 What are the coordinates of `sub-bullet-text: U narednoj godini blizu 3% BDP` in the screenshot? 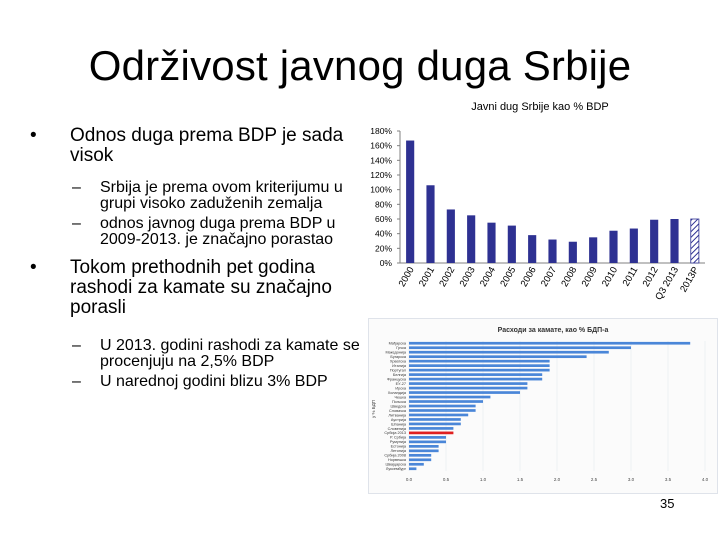 It's located at (214, 381).